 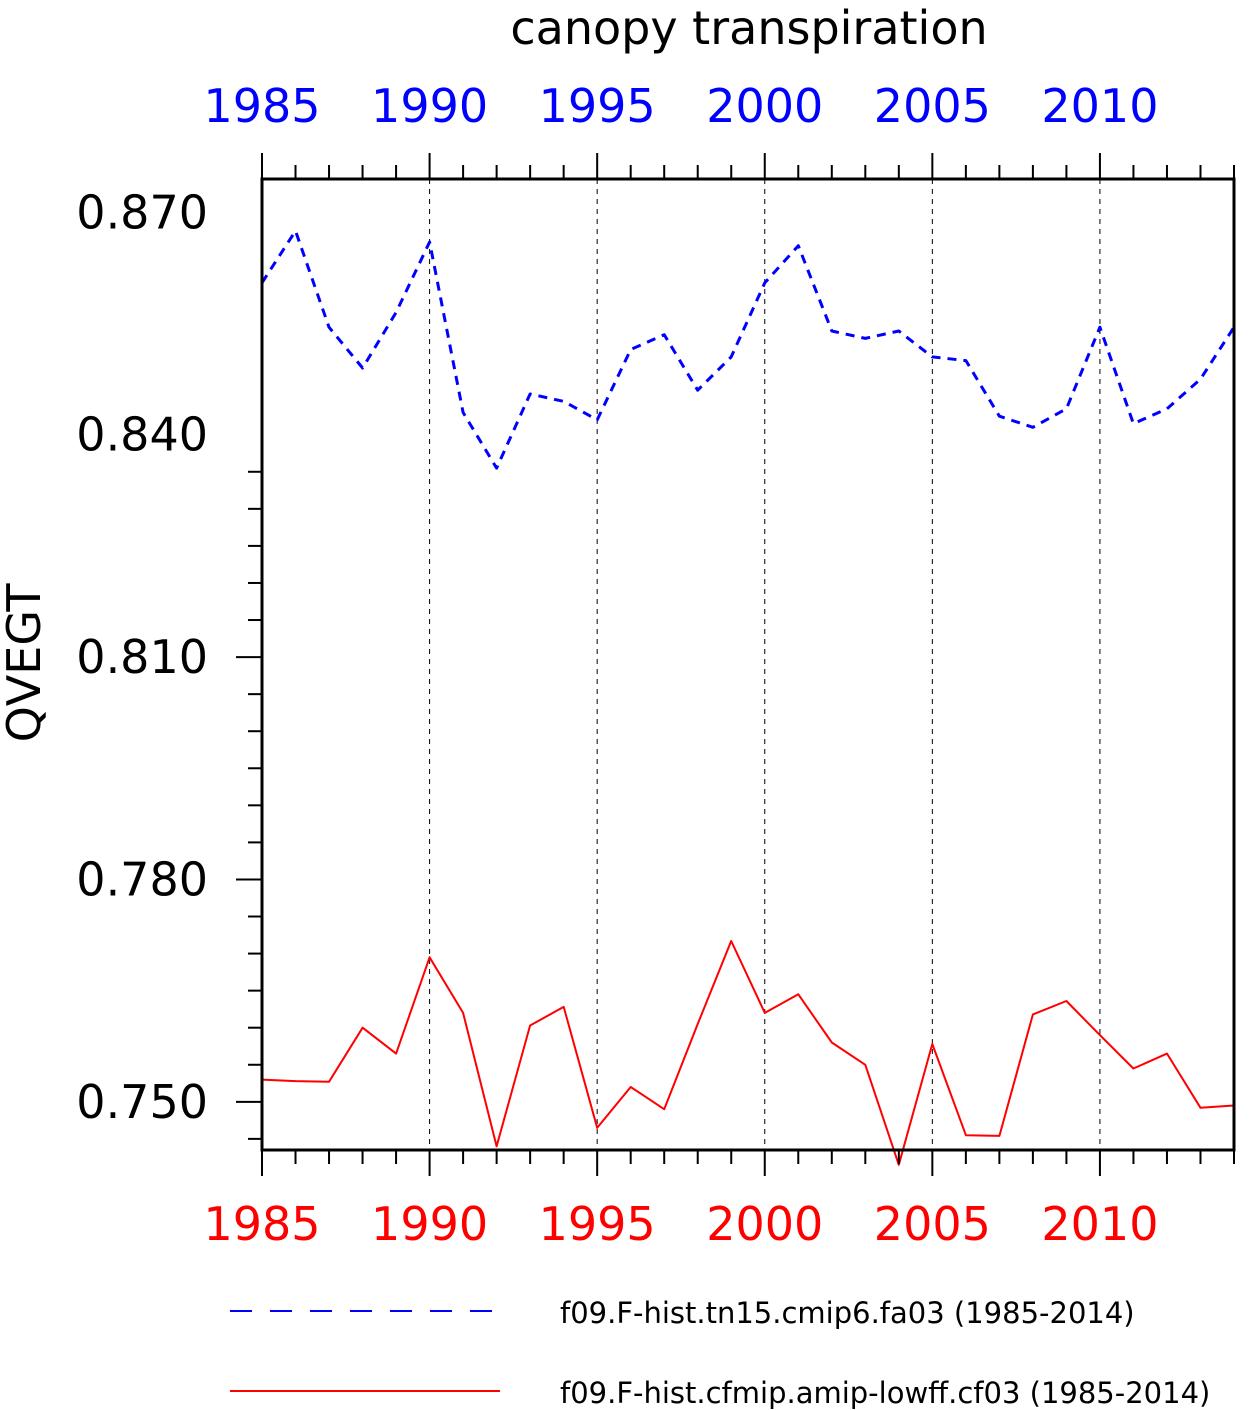 I want to click on y-tick-label-0.840: 0.840, so click(x=142, y=435).